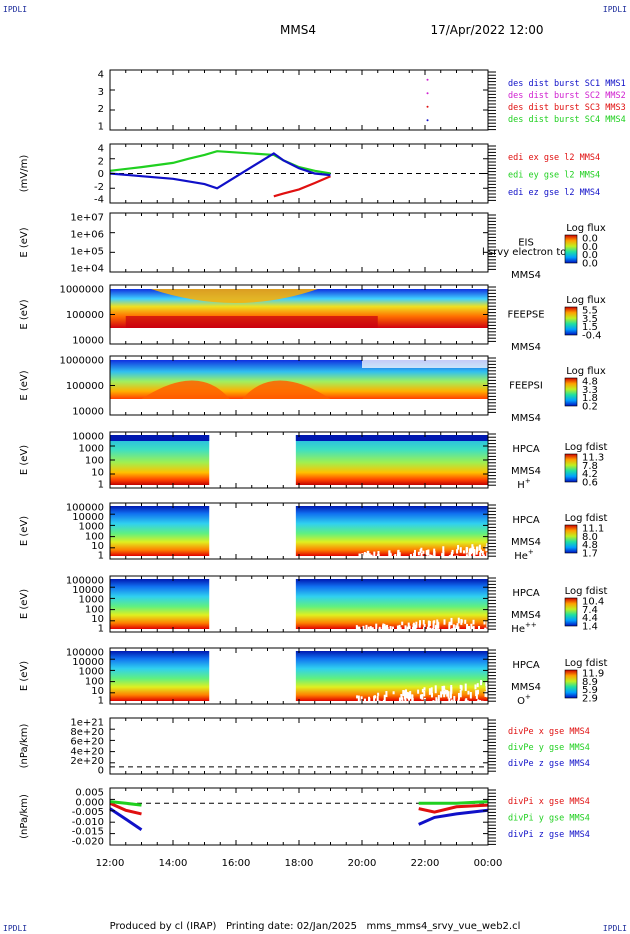 The width and height of the screenshot is (630, 934). What do you see at coordinates (85, 315) in the screenshot?
I see `panel-feeps-e-ytick-label: 100000` at bounding box center [85, 315].